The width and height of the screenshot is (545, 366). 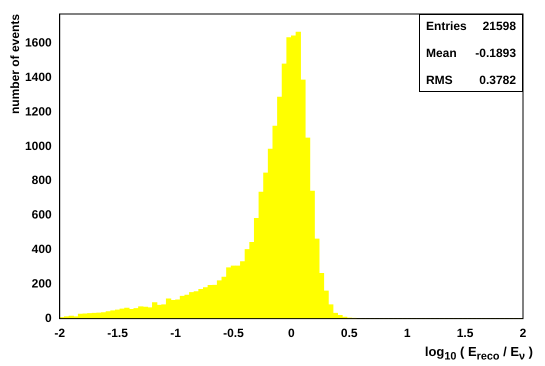 I want to click on x-tick-label: 1, so click(x=407, y=333).